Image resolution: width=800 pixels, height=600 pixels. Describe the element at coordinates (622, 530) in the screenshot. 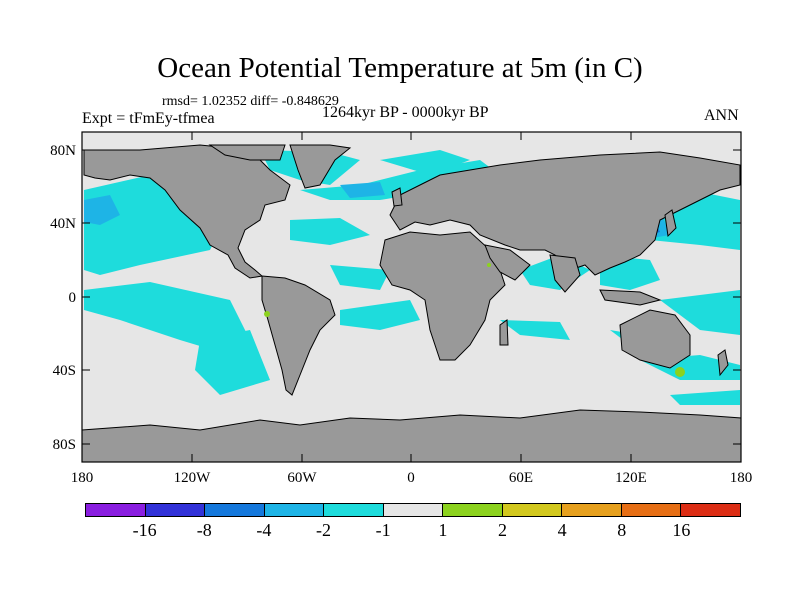

I see `colorbar-label: 8` at that location.